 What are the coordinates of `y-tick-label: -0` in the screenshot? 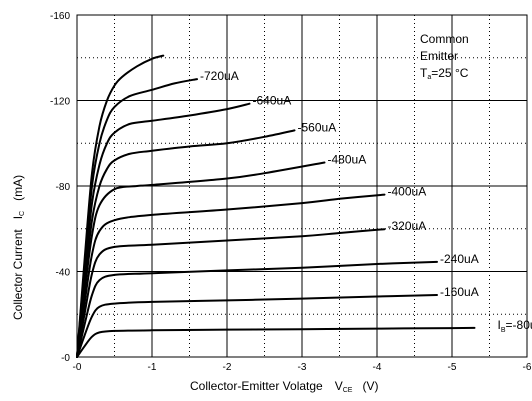 It's located at (65, 358).